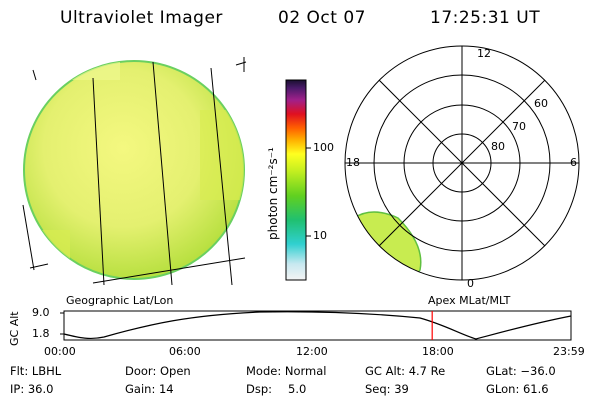 This screenshot has width=600, height=400. Describe the element at coordinates (149, 389) in the screenshot. I see `gain-info: Gain: 14` at that location.